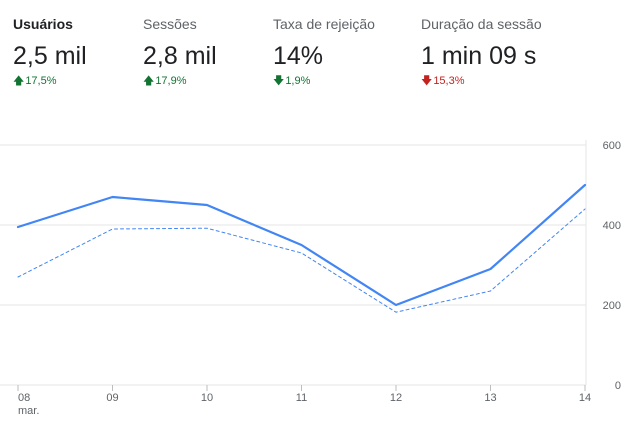 The height and width of the screenshot is (437, 633). I want to click on metric-change-value: 17,9%, so click(171, 81).